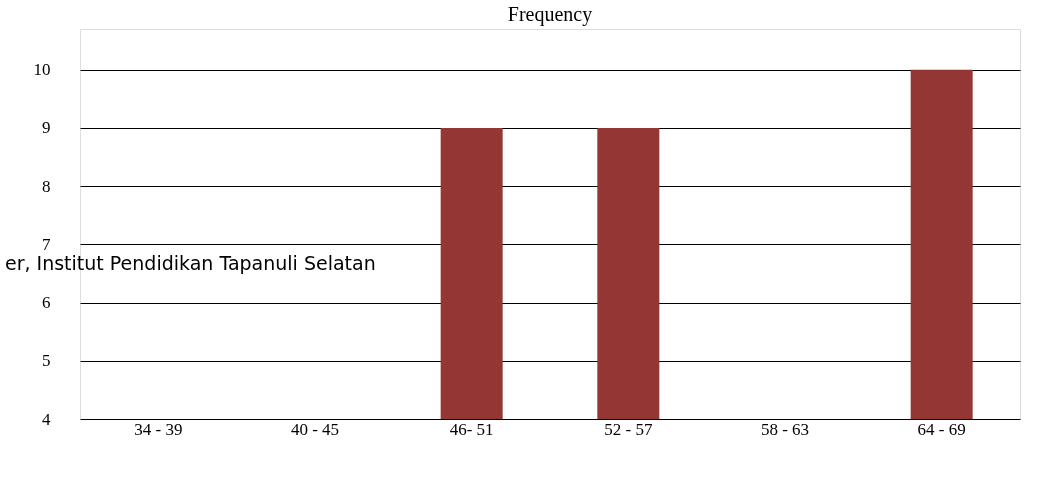  I want to click on y-tick-label: 4, so click(46, 419).